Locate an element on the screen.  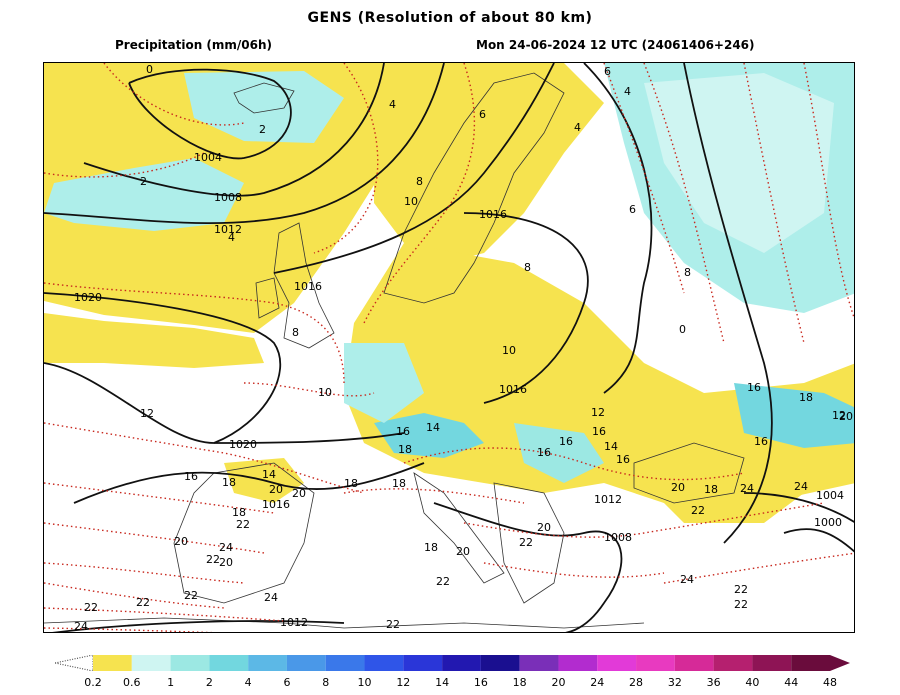
isobar-1012-south is located at coordinates (528, 567).